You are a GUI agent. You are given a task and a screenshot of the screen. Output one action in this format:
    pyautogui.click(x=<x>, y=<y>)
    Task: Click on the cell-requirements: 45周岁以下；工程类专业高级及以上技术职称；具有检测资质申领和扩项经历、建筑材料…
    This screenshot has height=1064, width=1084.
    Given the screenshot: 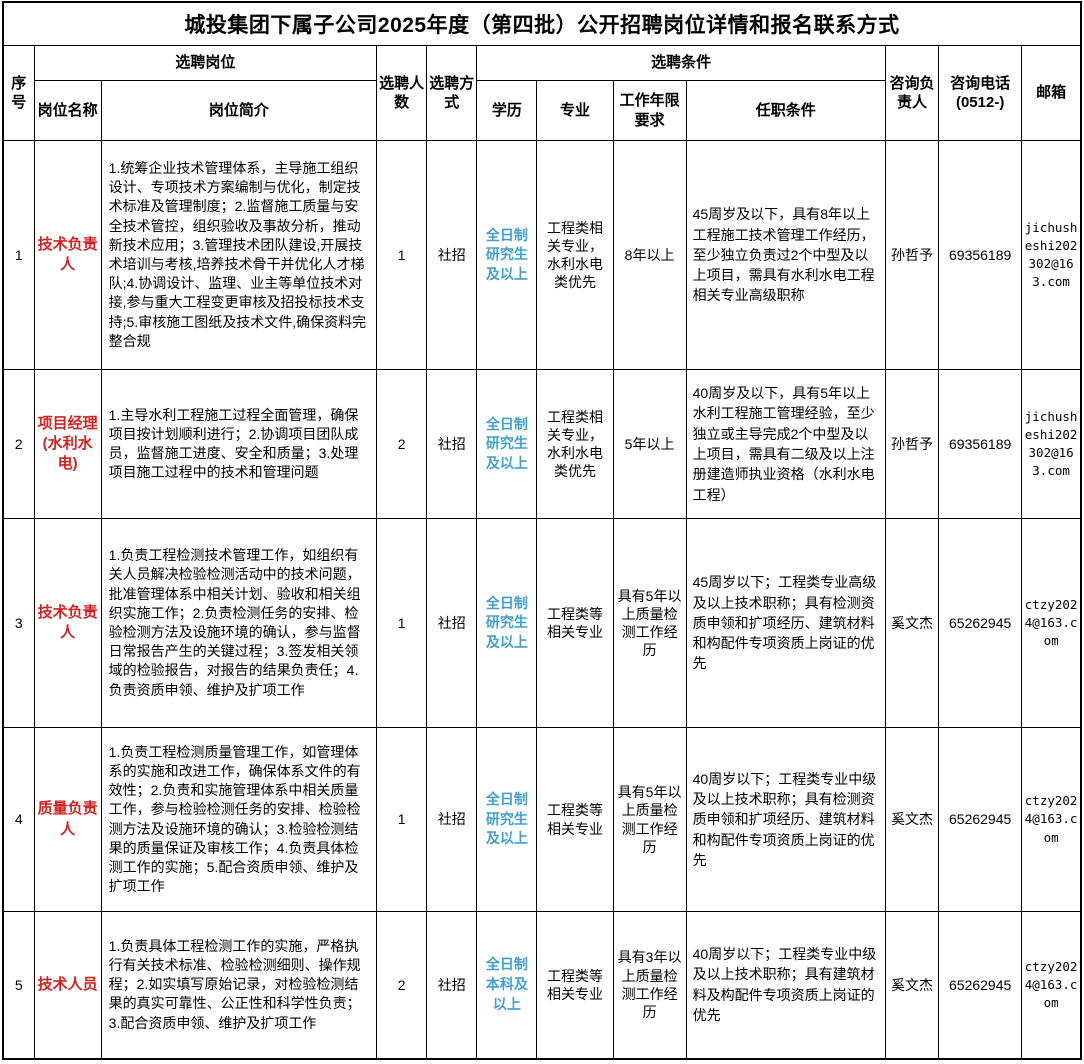 What is the action you would take?
    pyautogui.click(x=785, y=623)
    